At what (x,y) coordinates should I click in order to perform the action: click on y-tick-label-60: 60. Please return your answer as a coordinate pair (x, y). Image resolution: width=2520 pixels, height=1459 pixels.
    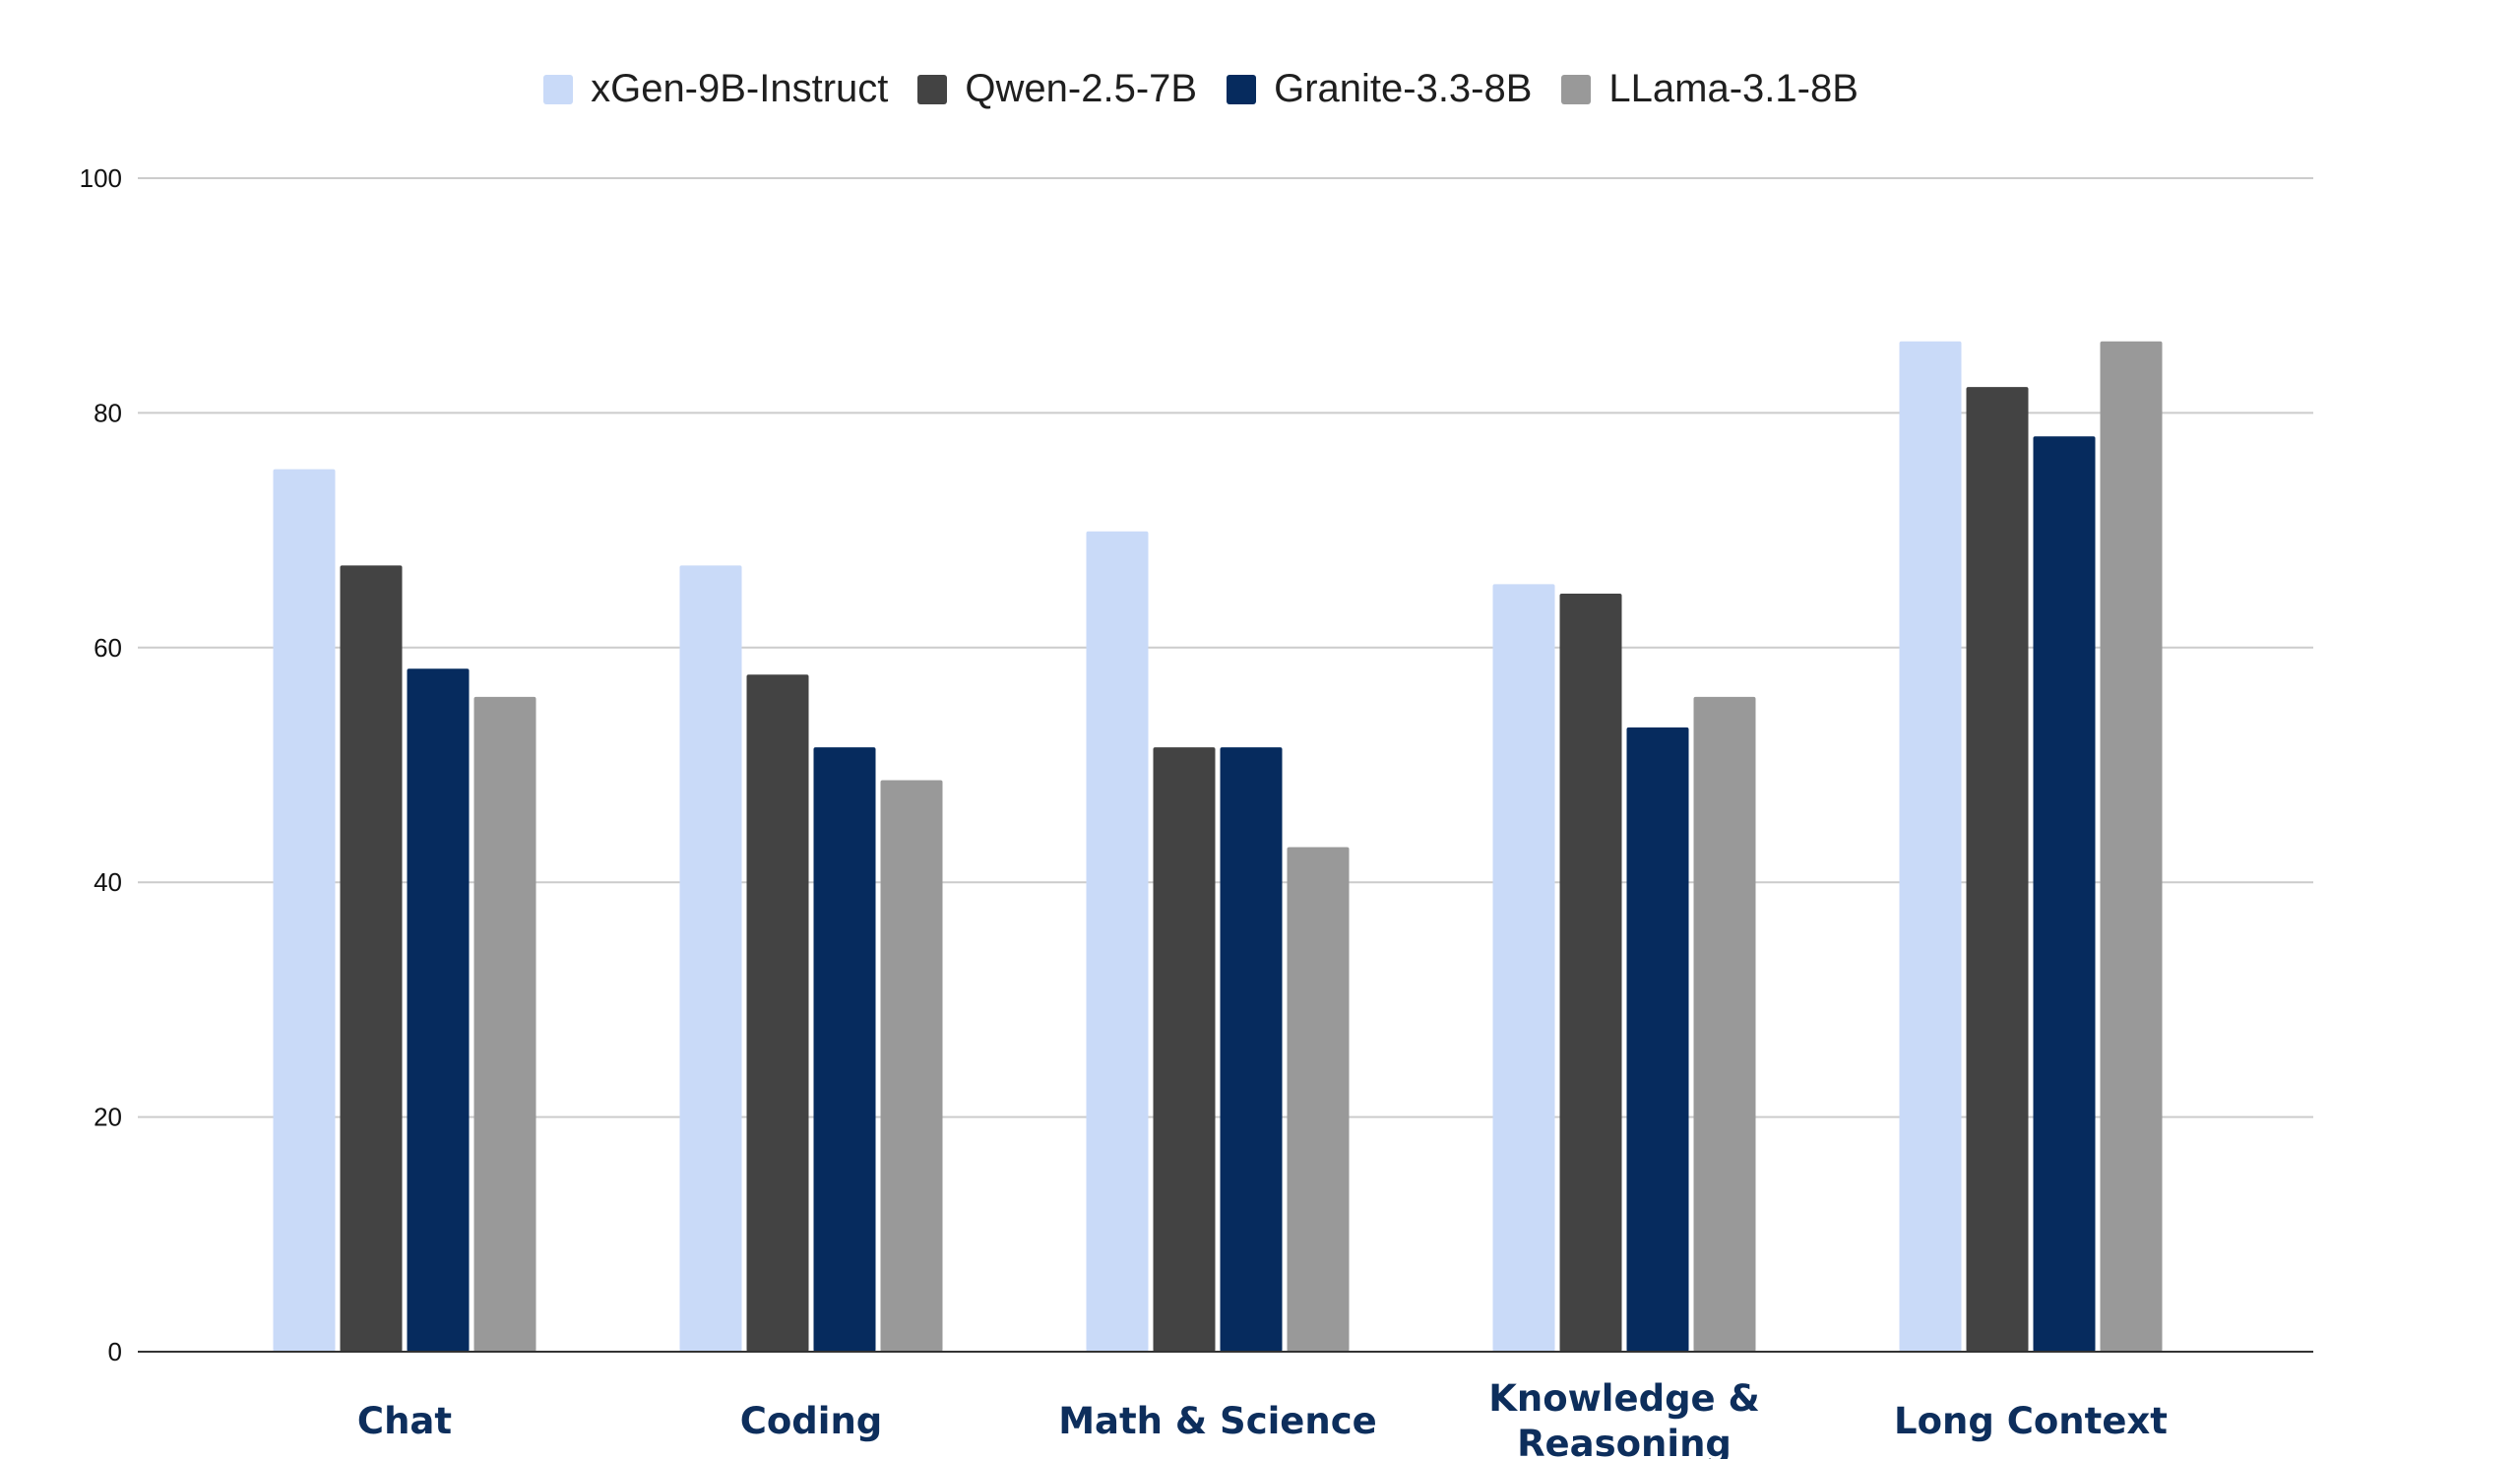
    Looking at the image, I should click on (108, 648).